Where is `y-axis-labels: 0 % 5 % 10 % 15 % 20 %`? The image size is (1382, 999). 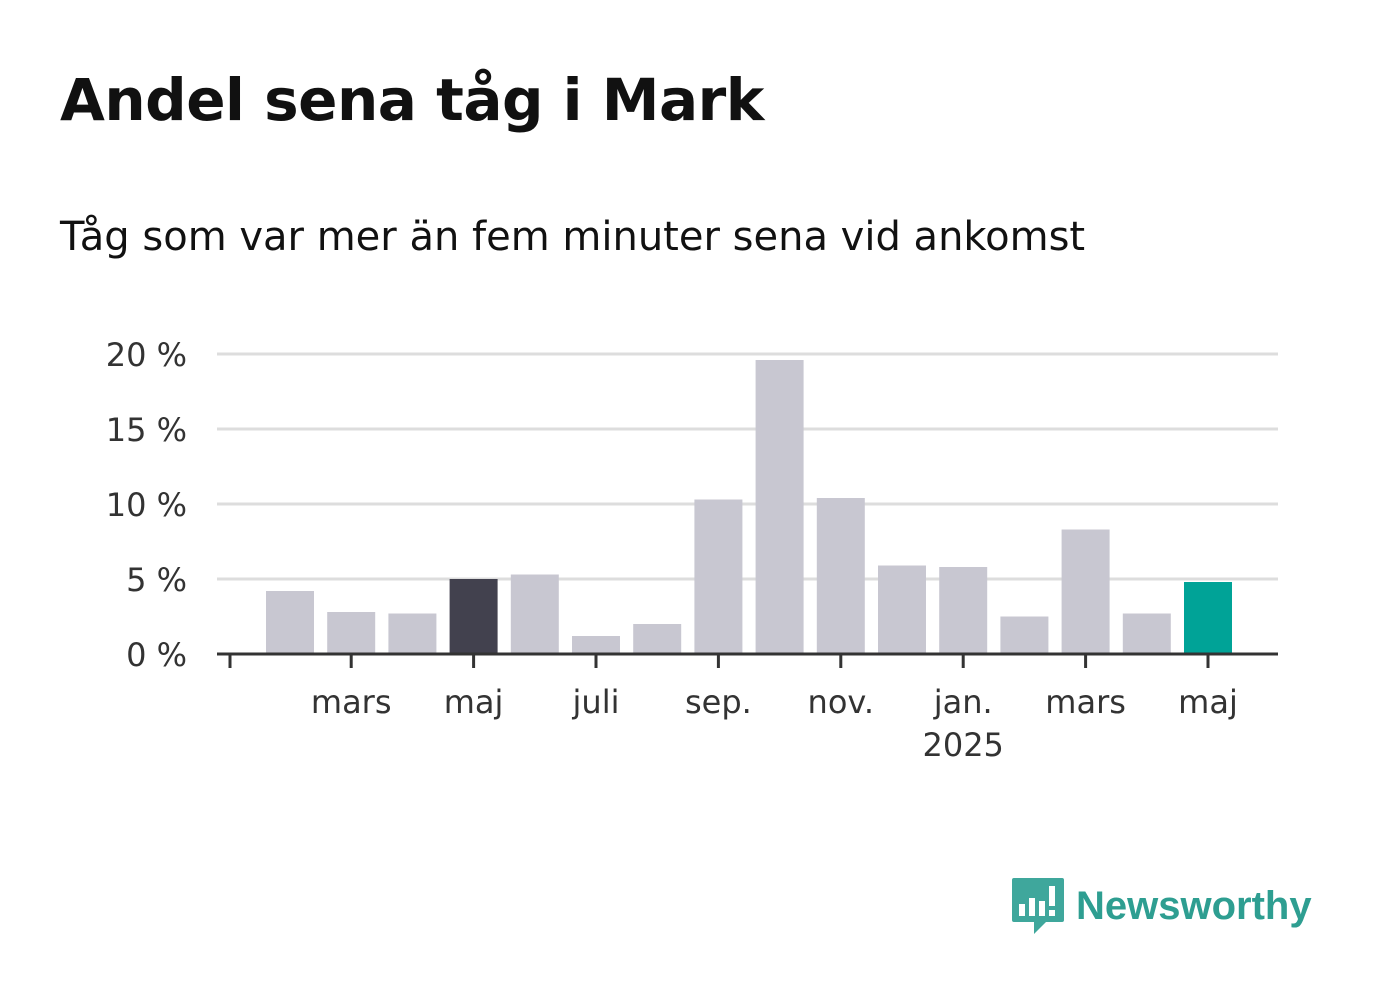
y-axis-labels: 0 % 5 % 10 % 15 % 20 % is located at coordinates (146, 505).